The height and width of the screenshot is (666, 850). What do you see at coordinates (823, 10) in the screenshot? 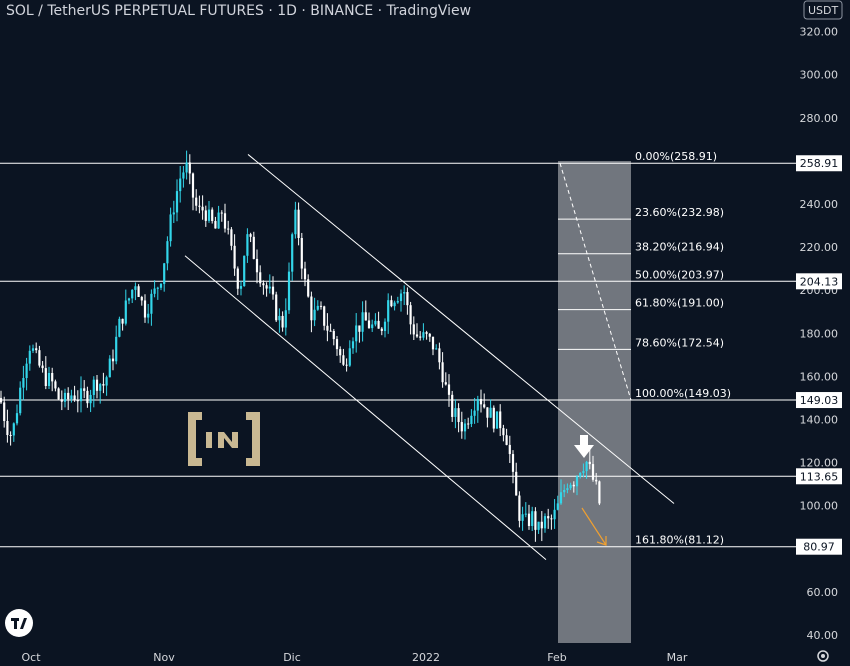
I see `currency-selector: USDT` at bounding box center [823, 10].